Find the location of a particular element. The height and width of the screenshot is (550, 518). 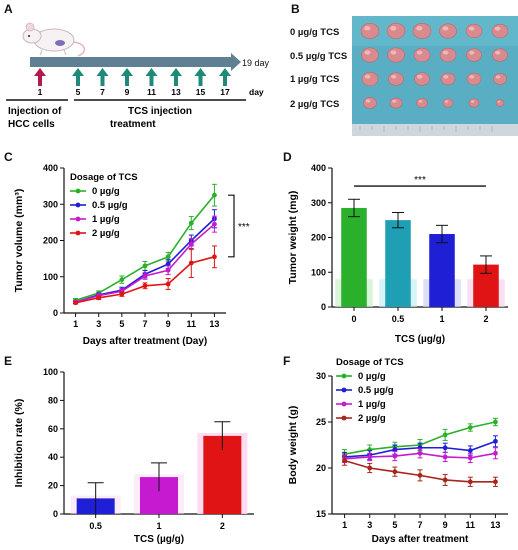

legend-label: 0.5 µg/g is located at coordinates (110, 205).